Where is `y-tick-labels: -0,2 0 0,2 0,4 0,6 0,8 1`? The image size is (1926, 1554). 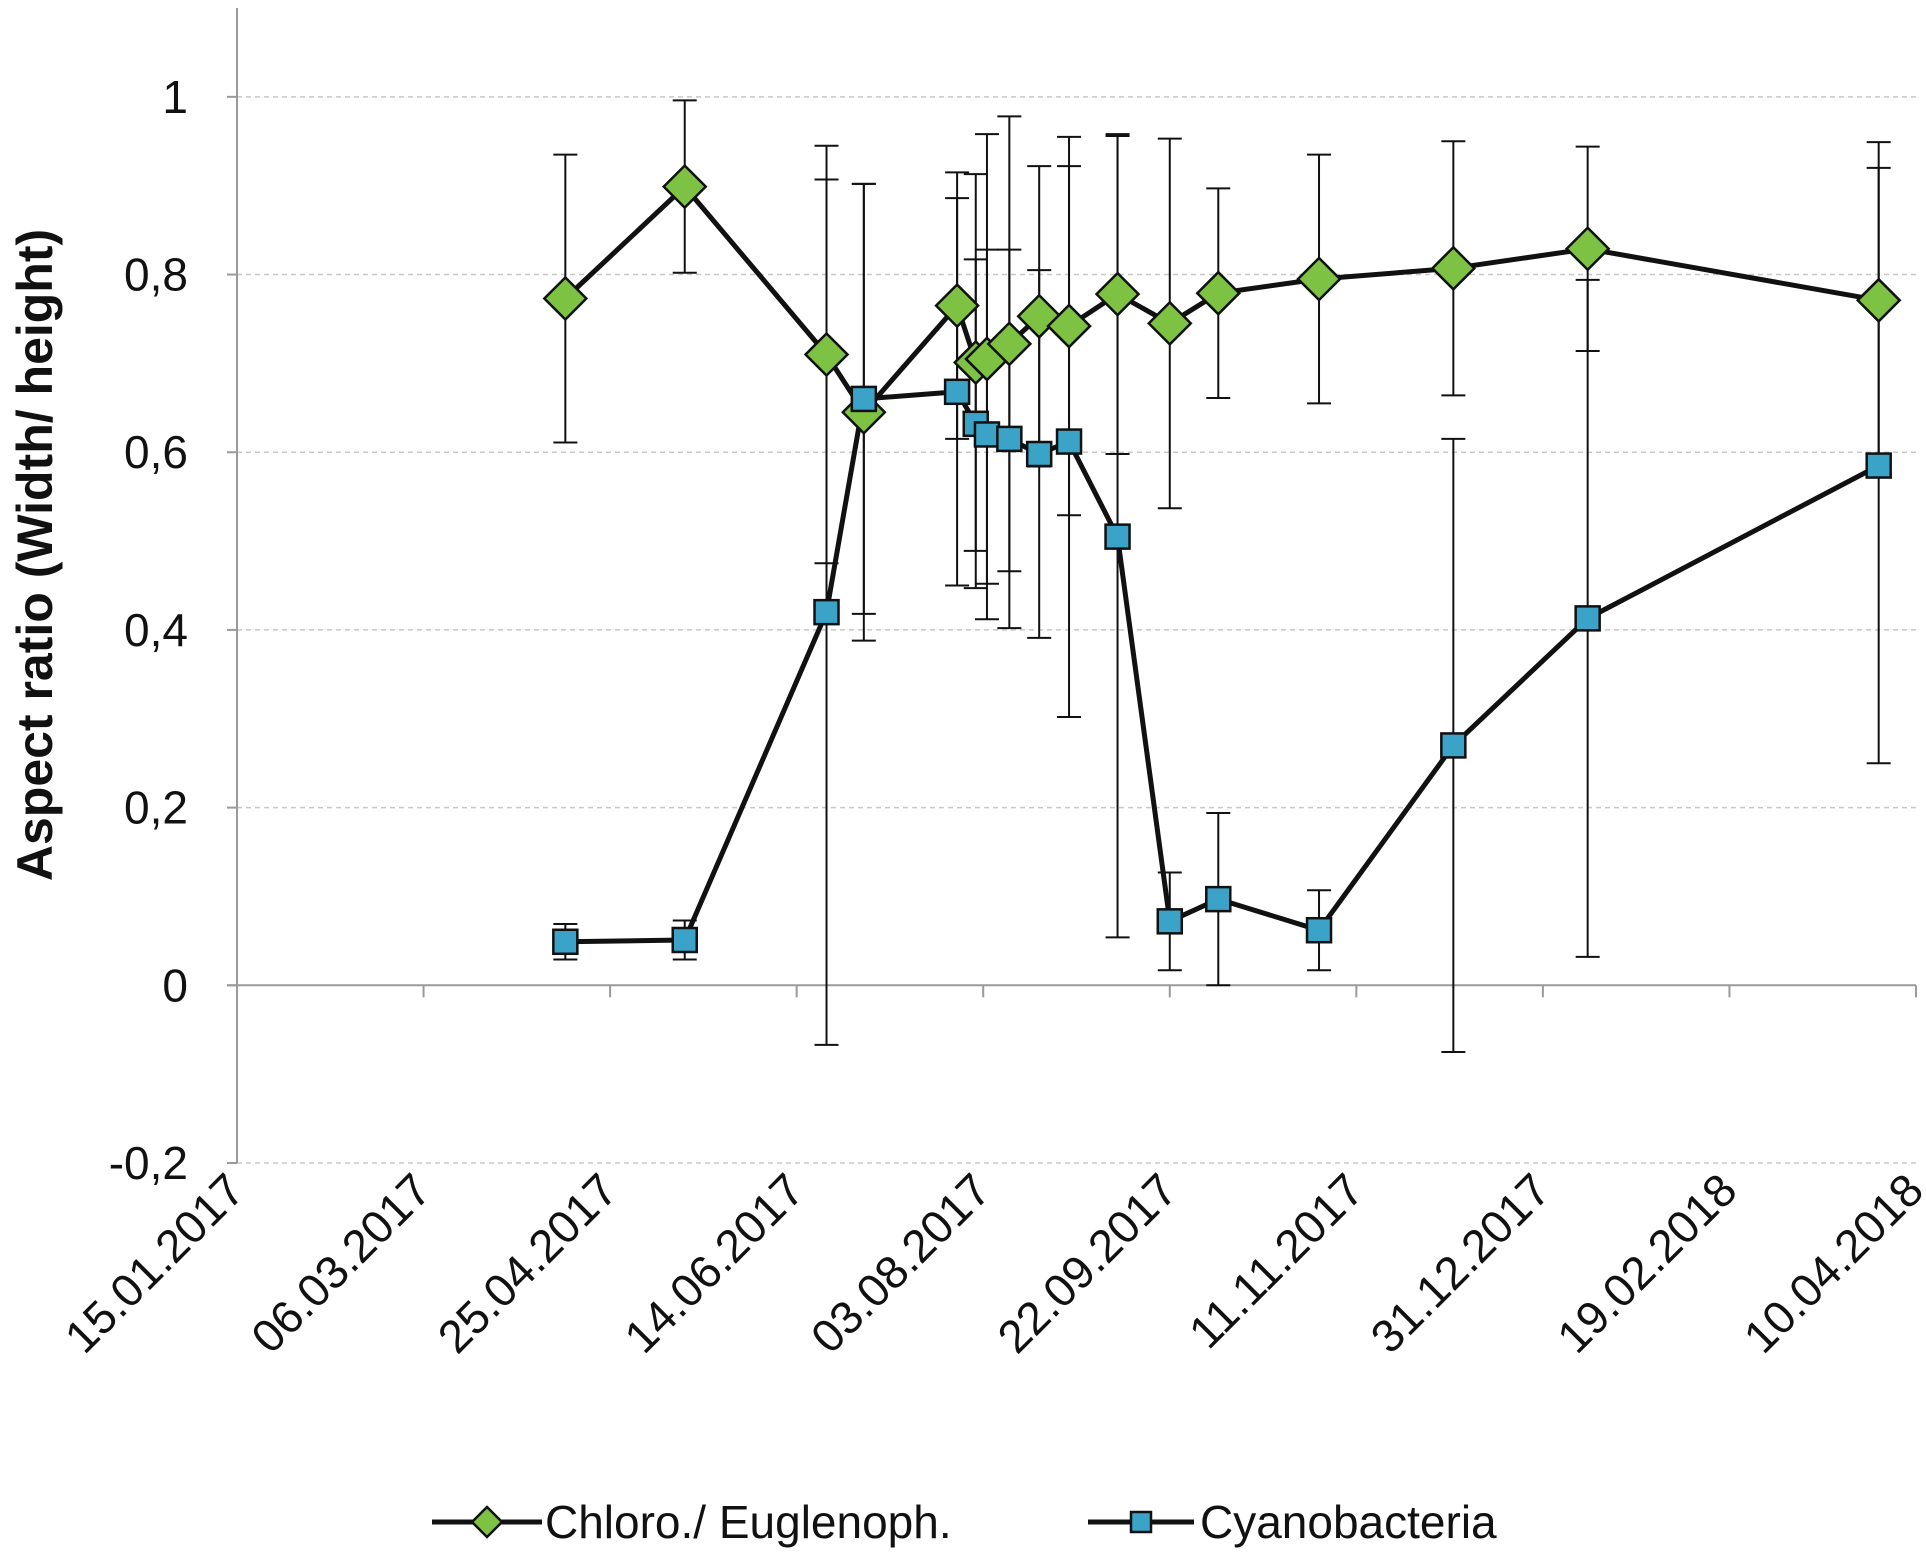
y-tick-labels: -0,2 0 0,2 0,4 0,6 0,8 1 is located at coordinates (148, 630).